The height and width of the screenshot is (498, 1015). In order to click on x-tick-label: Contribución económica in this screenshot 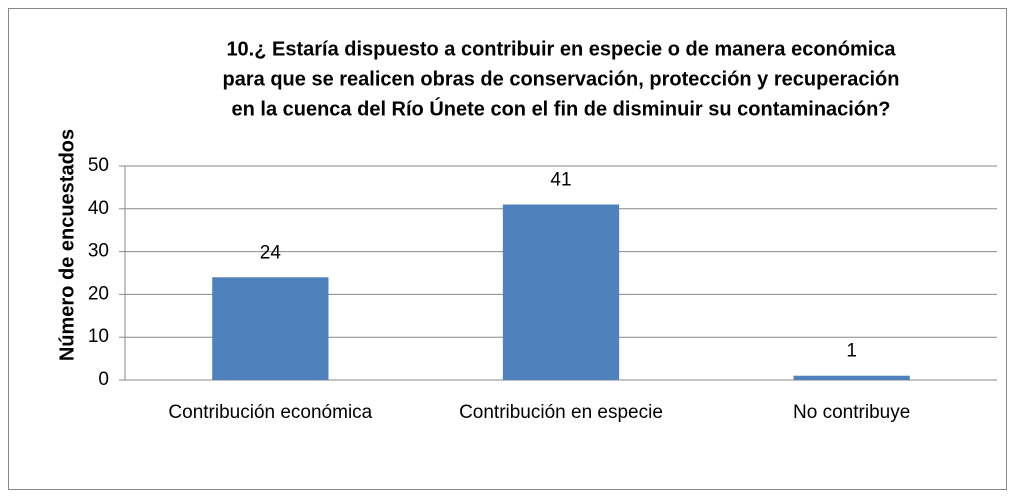, I will do `click(270, 412)`.